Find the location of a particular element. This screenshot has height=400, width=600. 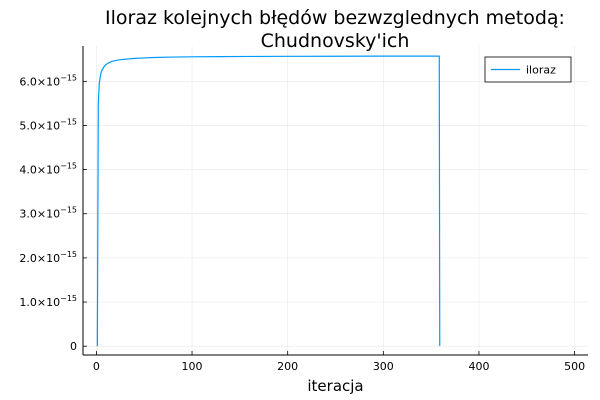

y-tick-label: 0 is located at coordinates (73, 346).